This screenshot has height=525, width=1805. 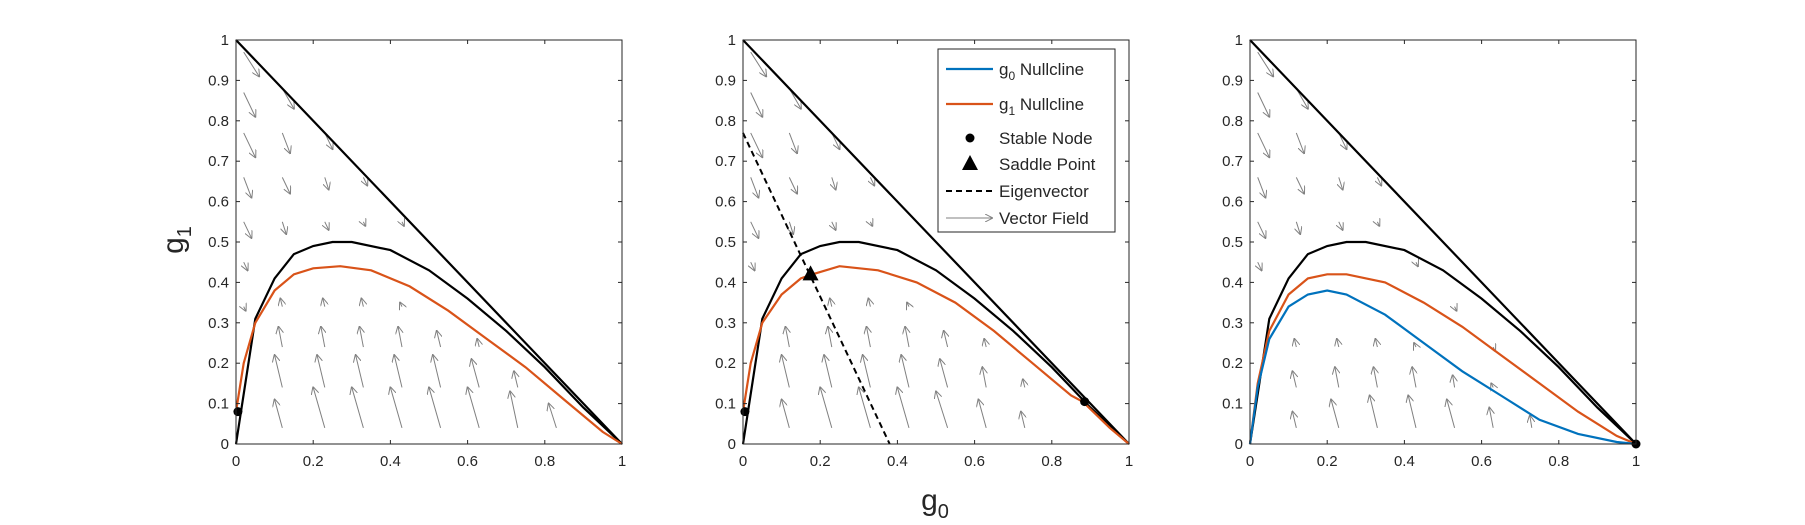 What do you see at coordinates (1404, 461) in the screenshot?
I see `x-tick-label: 0.4` at bounding box center [1404, 461].